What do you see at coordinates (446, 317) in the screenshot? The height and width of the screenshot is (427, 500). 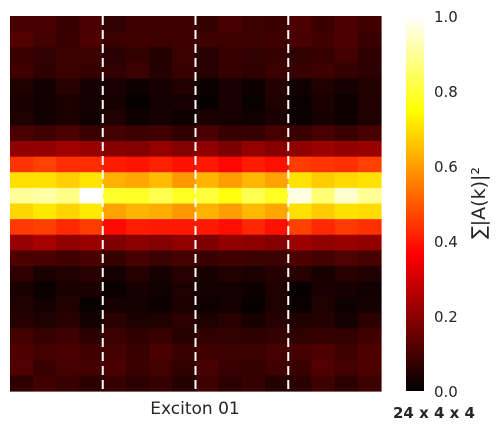 I see `colorbar-tick-label: 0.2` at bounding box center [446, 317].